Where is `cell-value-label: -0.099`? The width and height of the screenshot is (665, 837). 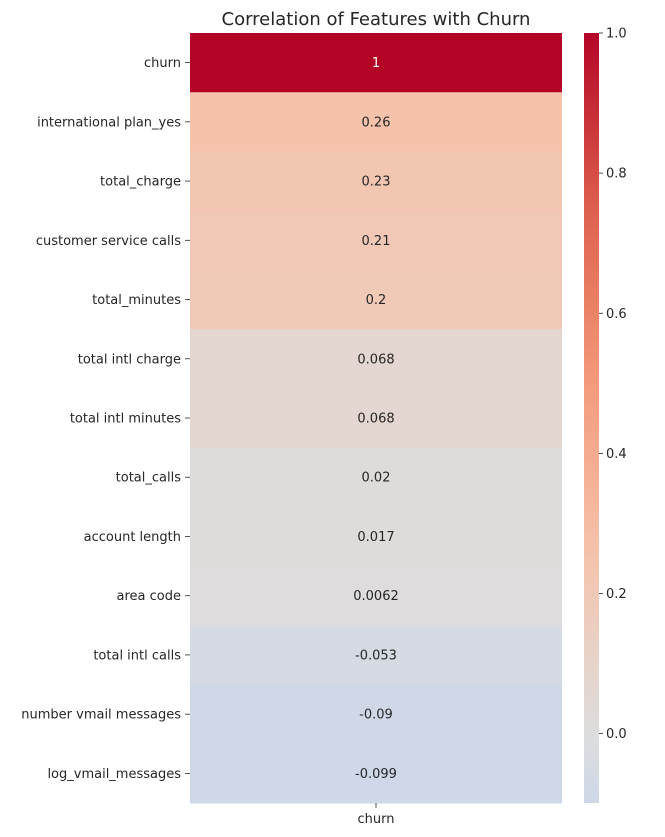 cell-value-label: -0.099 is located at coordinates (376, 774).